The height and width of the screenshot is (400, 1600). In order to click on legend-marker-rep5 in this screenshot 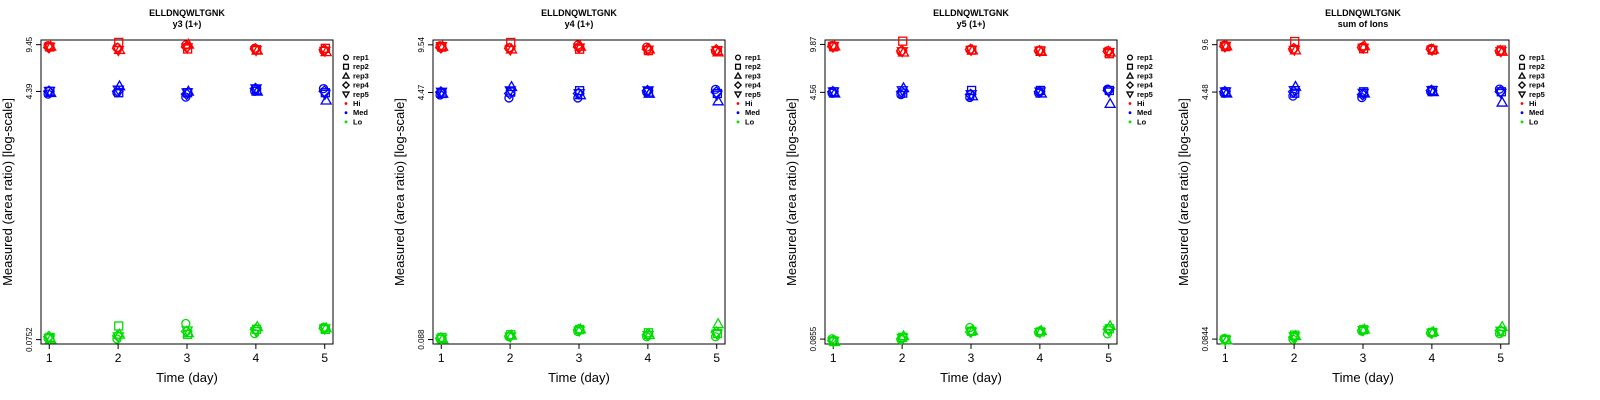, I will do `click(738, 95)`.